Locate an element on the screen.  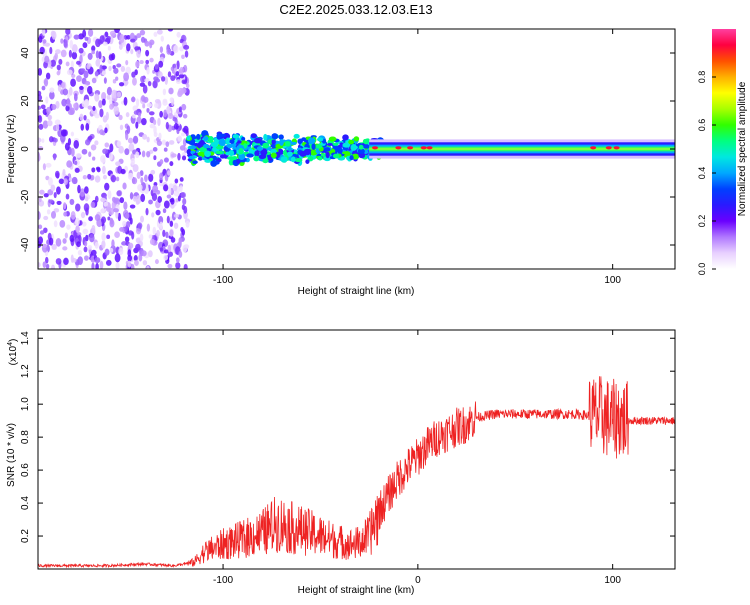
snr-multiplier-base: (x10 is located at coordinates (13, 355).